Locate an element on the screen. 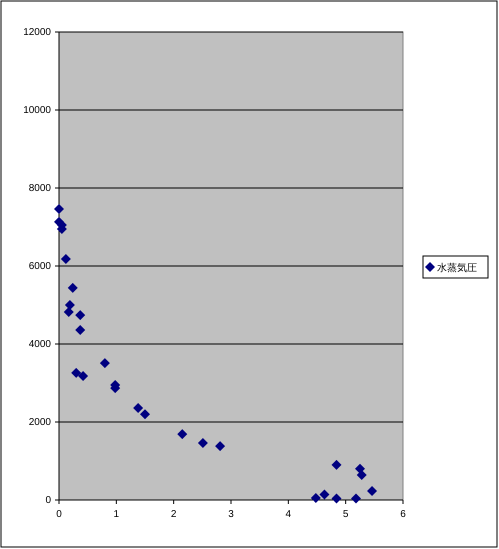 The height and width of the screenshot is (549, 499). y-tick-label: 10000 is located at coordinates (37, 110).